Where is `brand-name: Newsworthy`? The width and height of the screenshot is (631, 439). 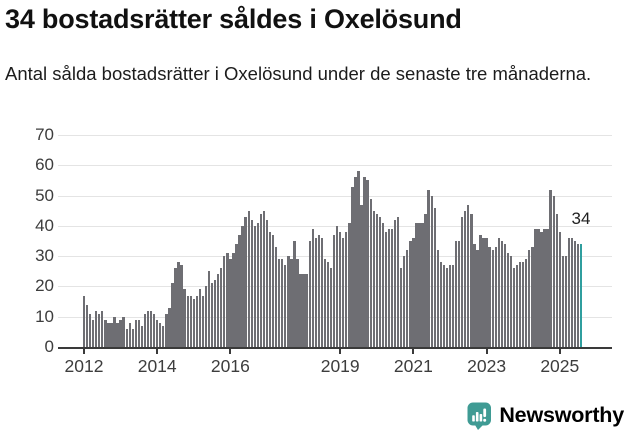 brand-name: Newsworthy is located at coordinates (561, 415).